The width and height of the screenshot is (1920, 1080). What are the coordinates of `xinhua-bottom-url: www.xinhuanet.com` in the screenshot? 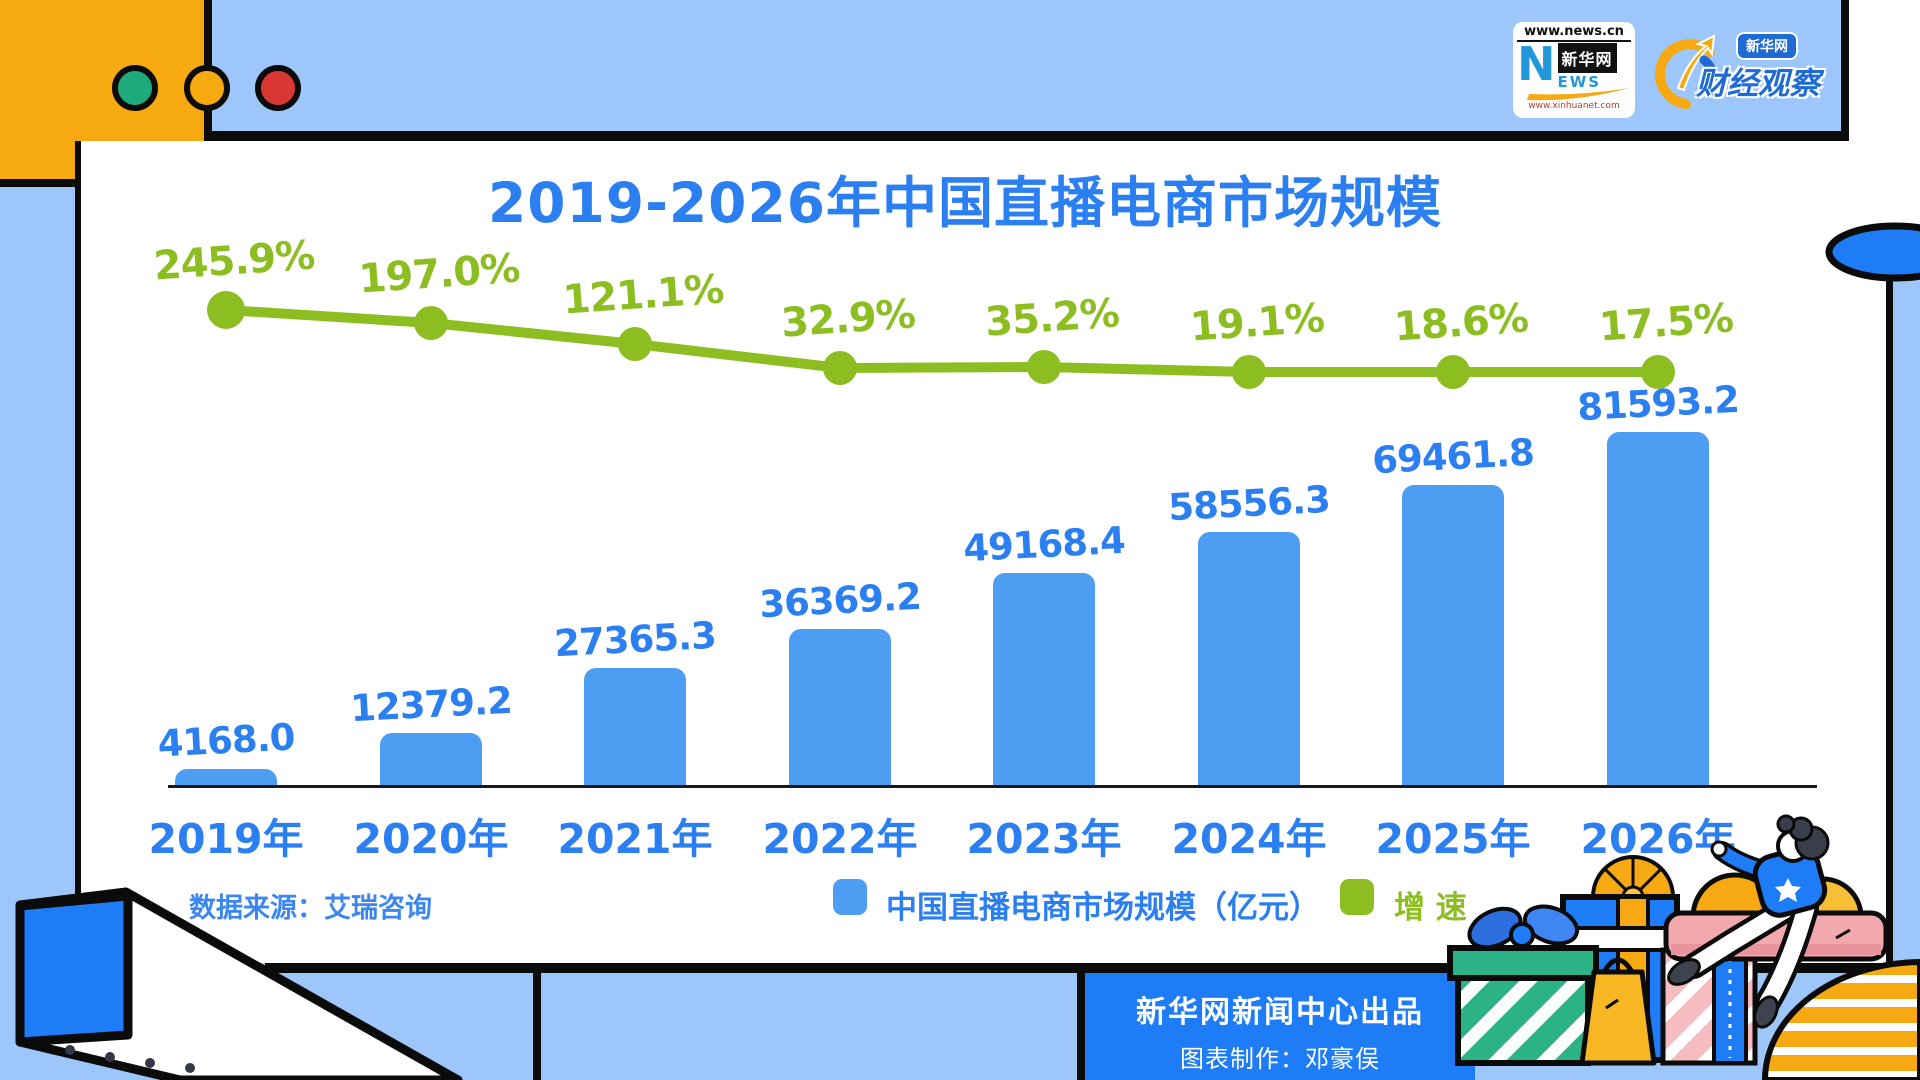 It's located at (1574, 106).